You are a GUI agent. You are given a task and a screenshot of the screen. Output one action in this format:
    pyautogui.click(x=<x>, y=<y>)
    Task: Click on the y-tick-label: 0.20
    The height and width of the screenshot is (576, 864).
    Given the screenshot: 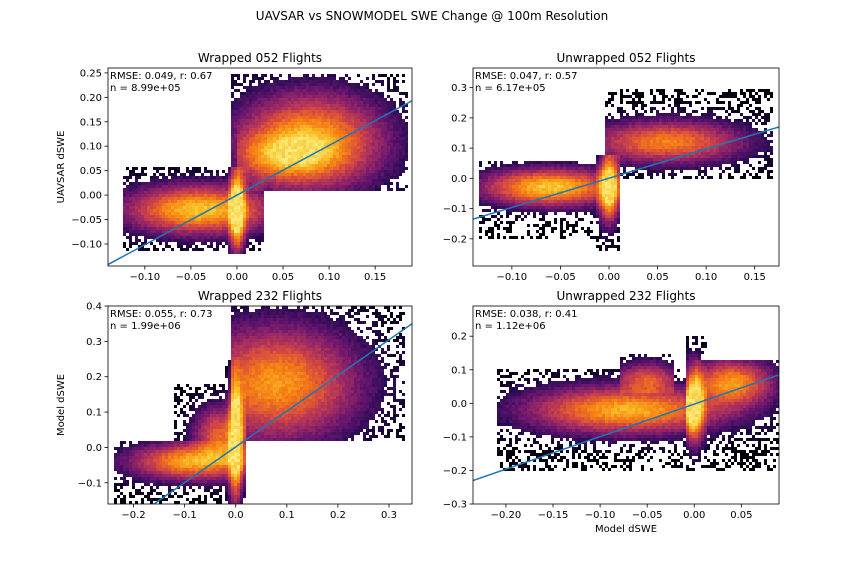 What is the action you would take?
    pyautogui.click(x=91, y=98)
    